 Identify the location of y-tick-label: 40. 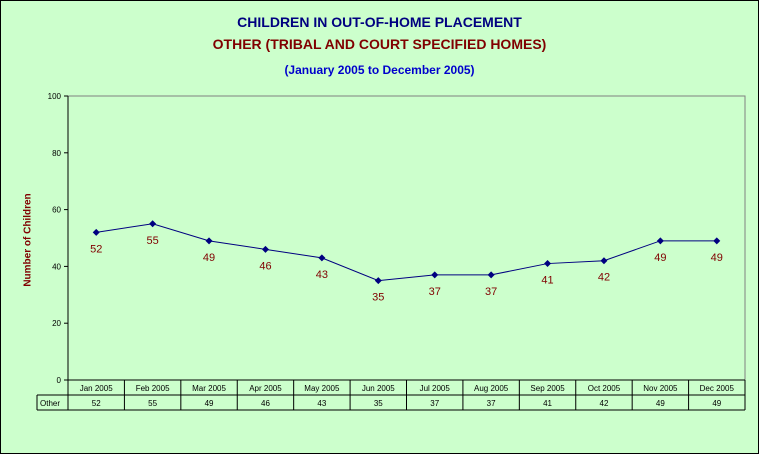
(56, 266).